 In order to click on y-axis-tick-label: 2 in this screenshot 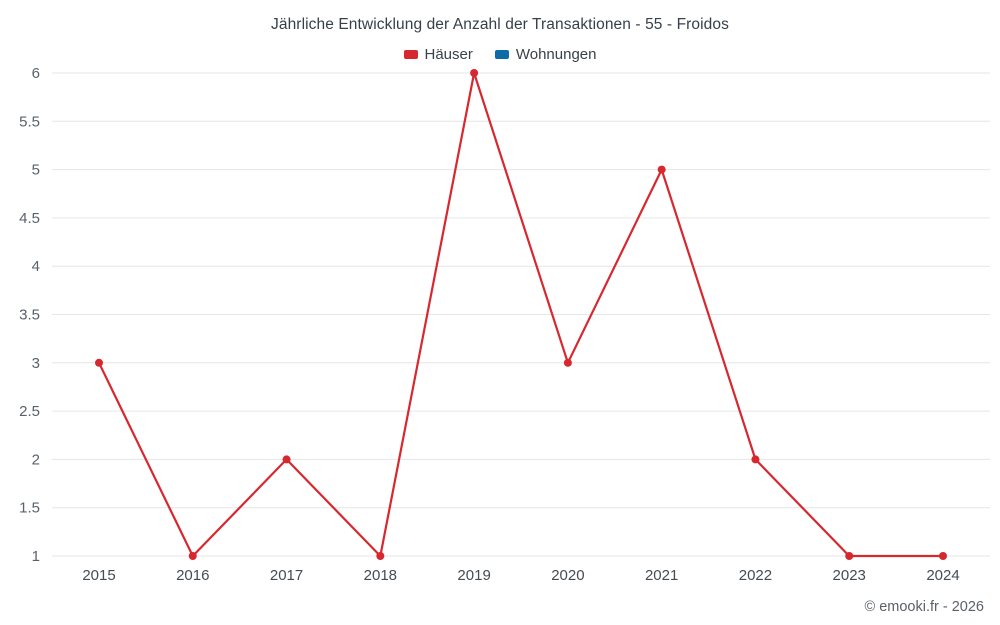, I will do `click(36, 459)`.